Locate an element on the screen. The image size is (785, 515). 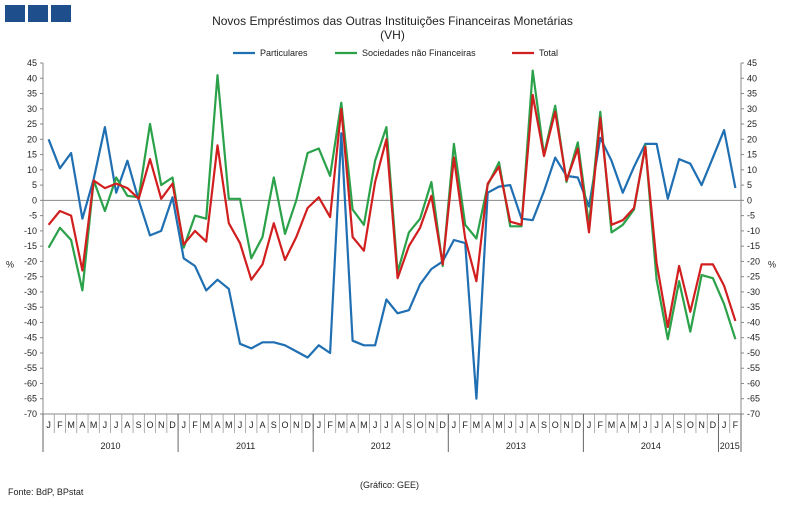
y-tick-label-left: 40 is located at coordinates (32, 78).